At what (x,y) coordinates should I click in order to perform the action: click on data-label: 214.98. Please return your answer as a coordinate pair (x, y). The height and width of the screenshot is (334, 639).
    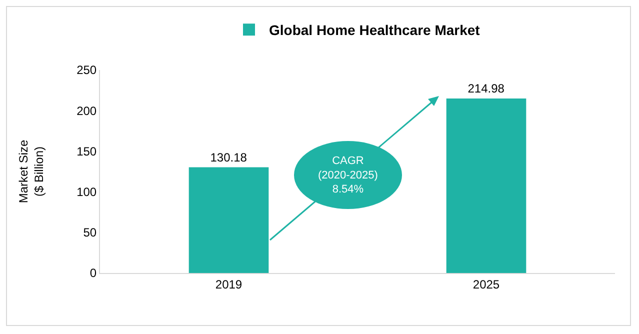
    Looking at the image, I should click on (486, 88).